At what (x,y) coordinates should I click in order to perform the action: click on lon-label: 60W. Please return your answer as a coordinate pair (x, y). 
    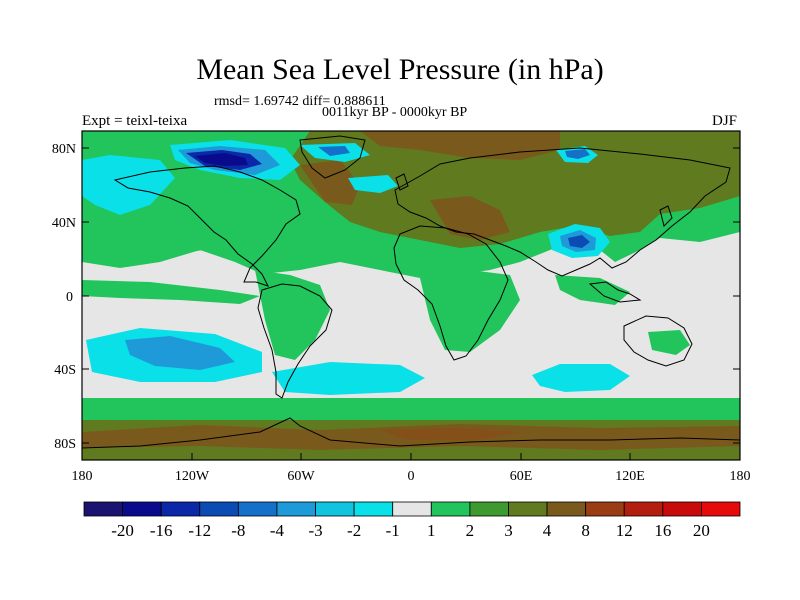
    Looking at the image, I should click on (301, 476).